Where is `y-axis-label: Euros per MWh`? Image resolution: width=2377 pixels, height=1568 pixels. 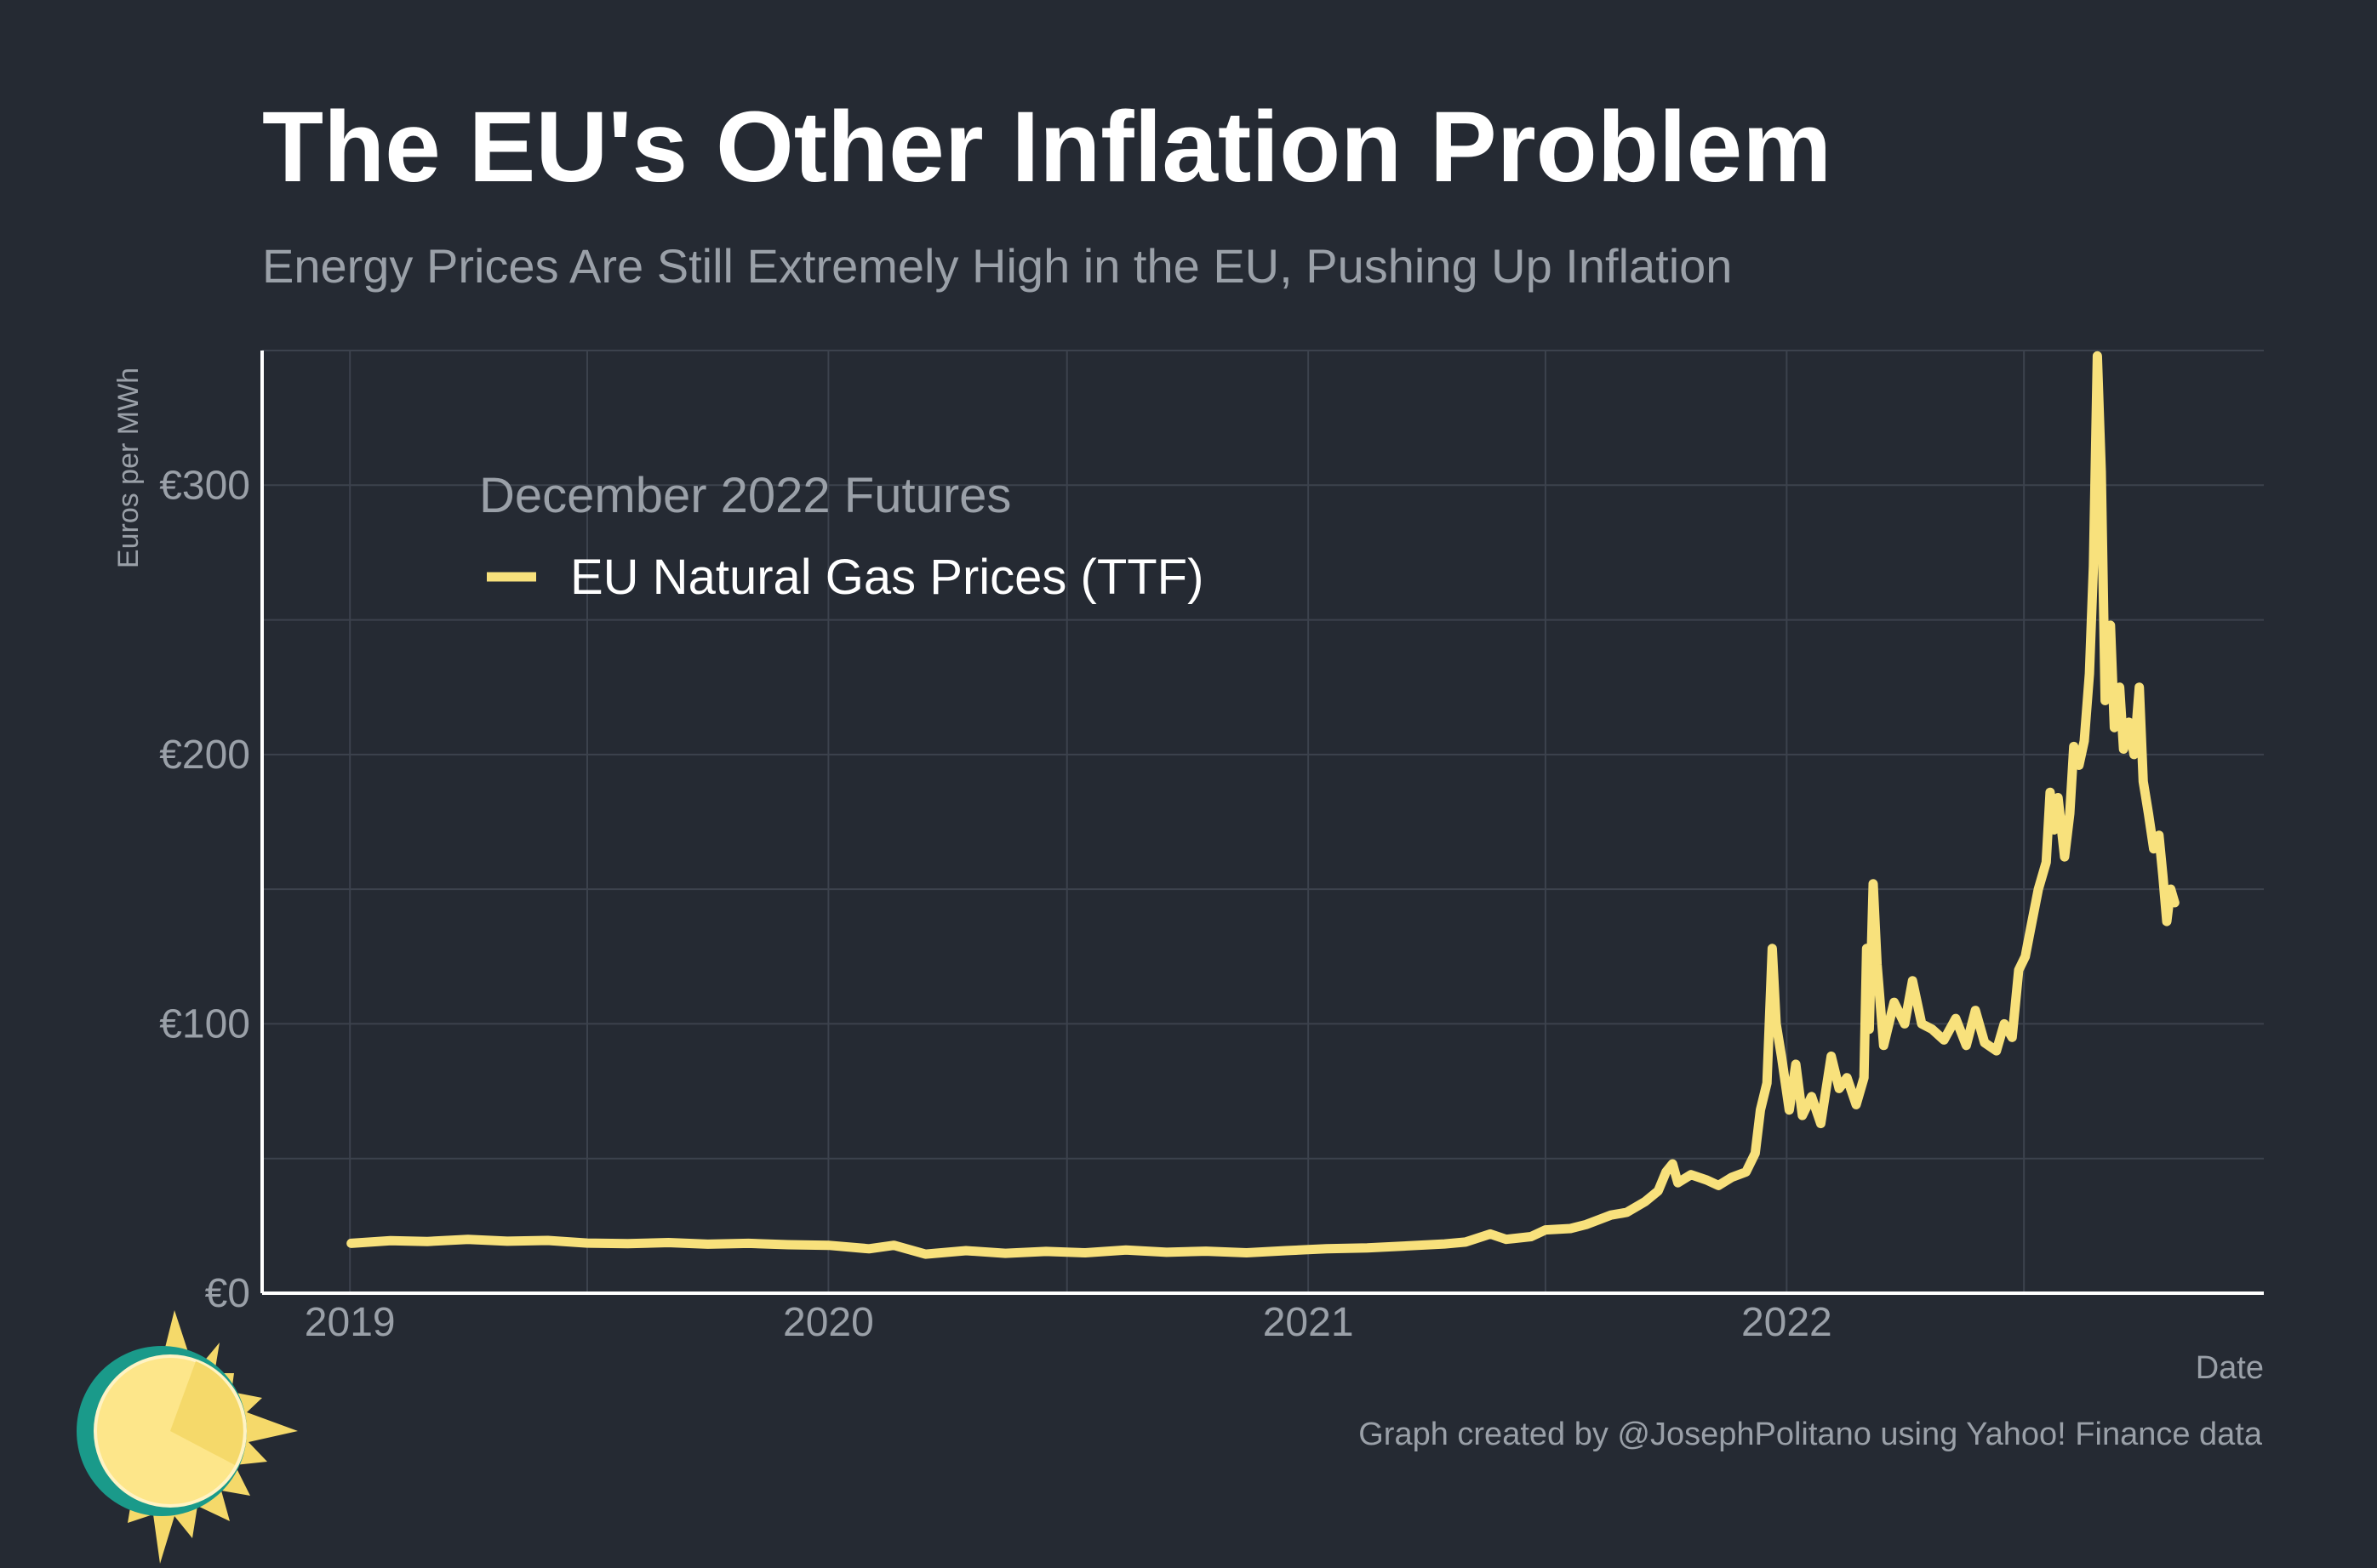
y-axis-label: Euros per MWh is located at coordinates (128, 468).